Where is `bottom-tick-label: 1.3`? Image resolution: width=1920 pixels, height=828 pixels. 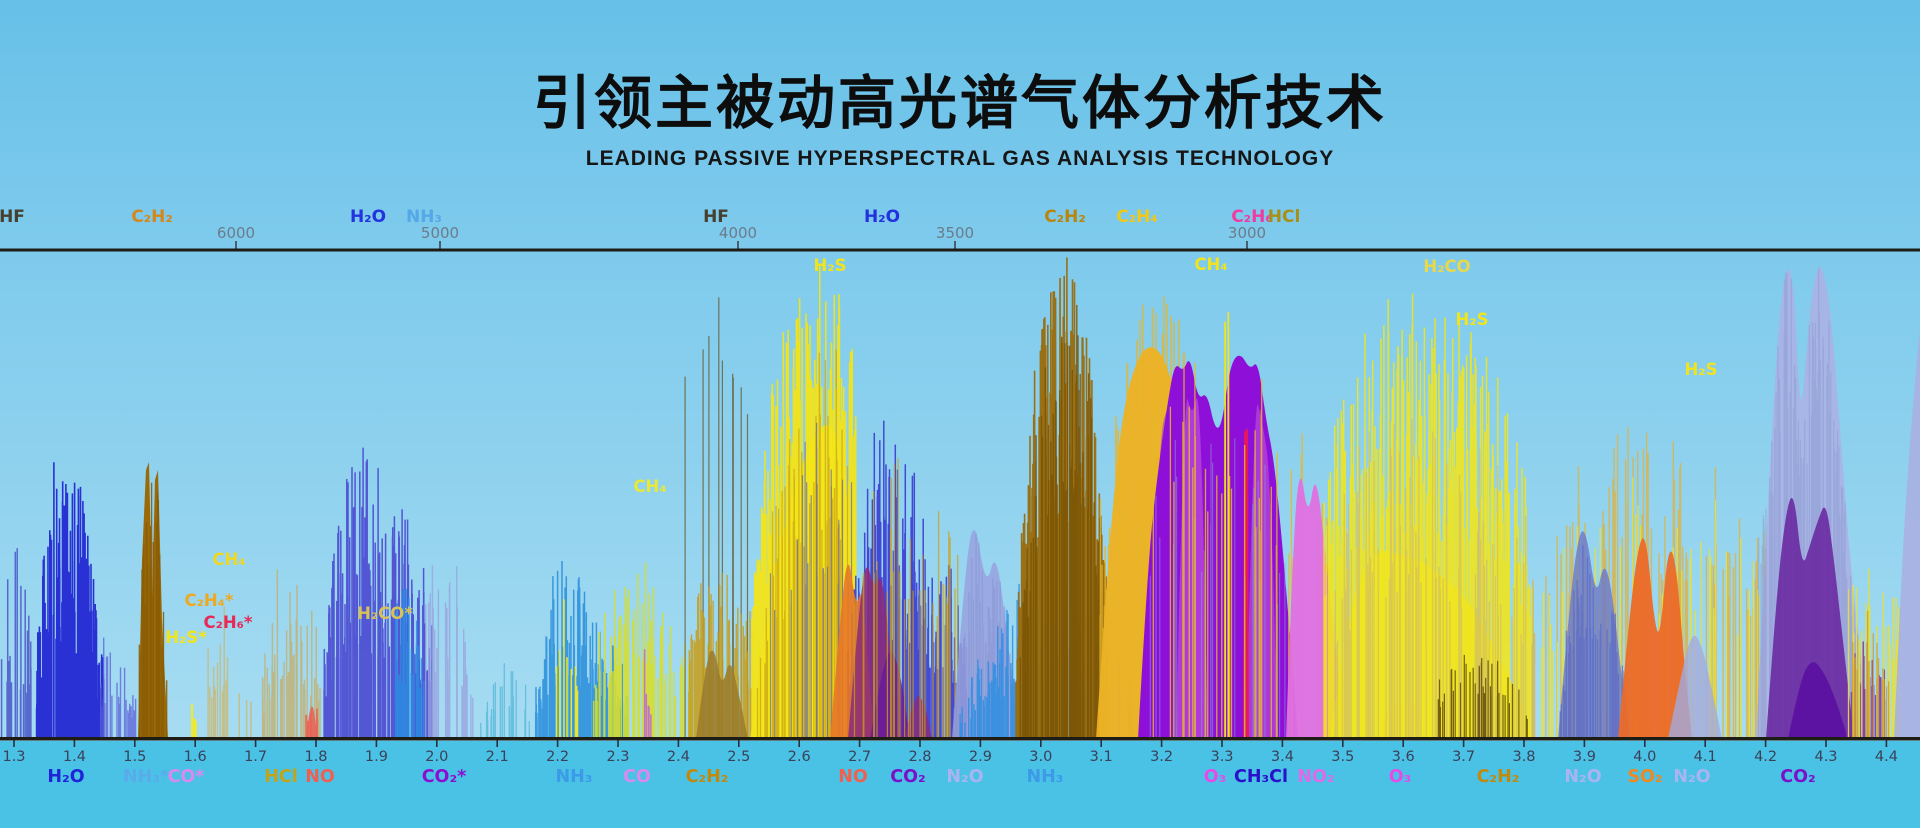
bottom-tick-label: 1.3 is located at coordinates (13, 757).